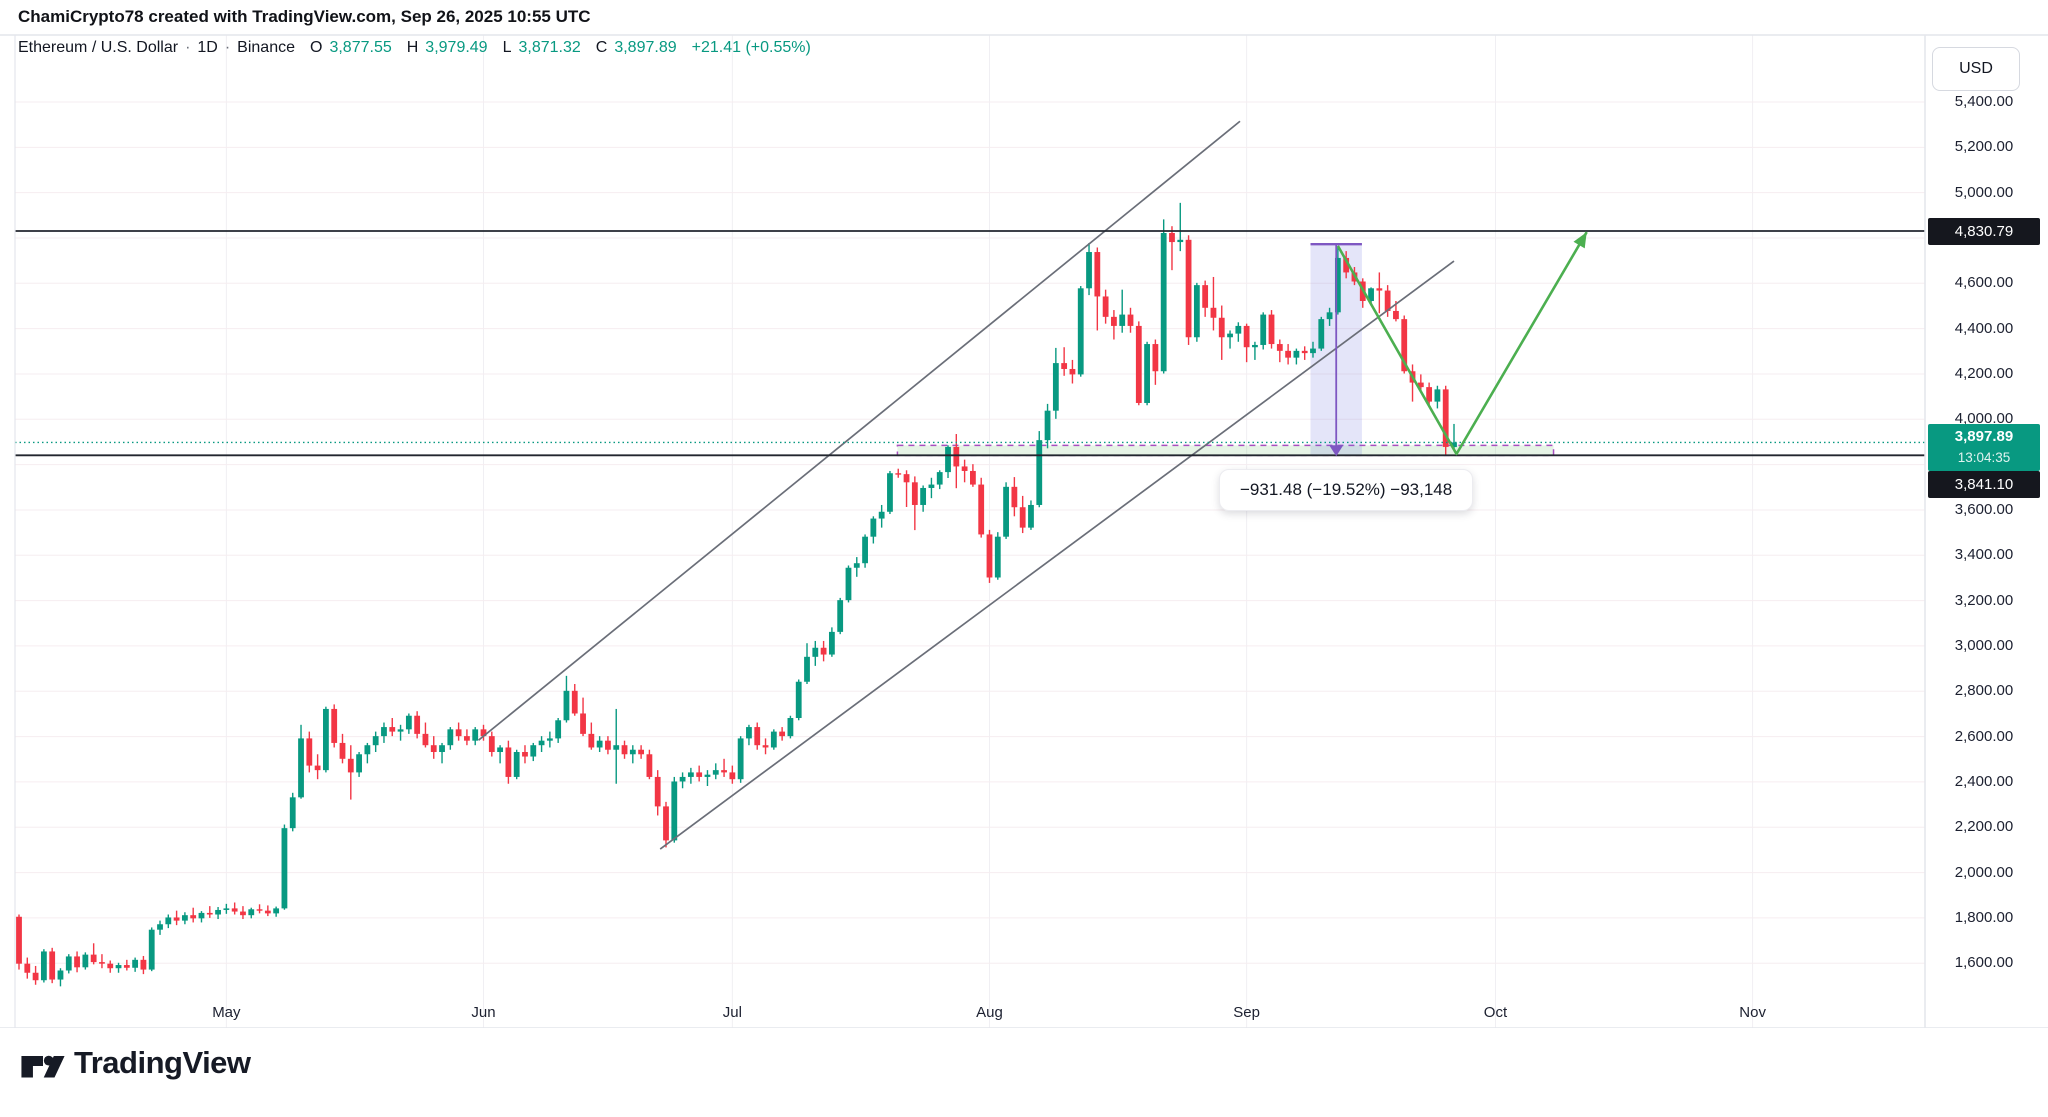 This screenshot has height=1117, width=2048. Describe the element at coordinates (1984, 509) in the screenshot. I see `price-axis-label: 3,600.00` at that location.